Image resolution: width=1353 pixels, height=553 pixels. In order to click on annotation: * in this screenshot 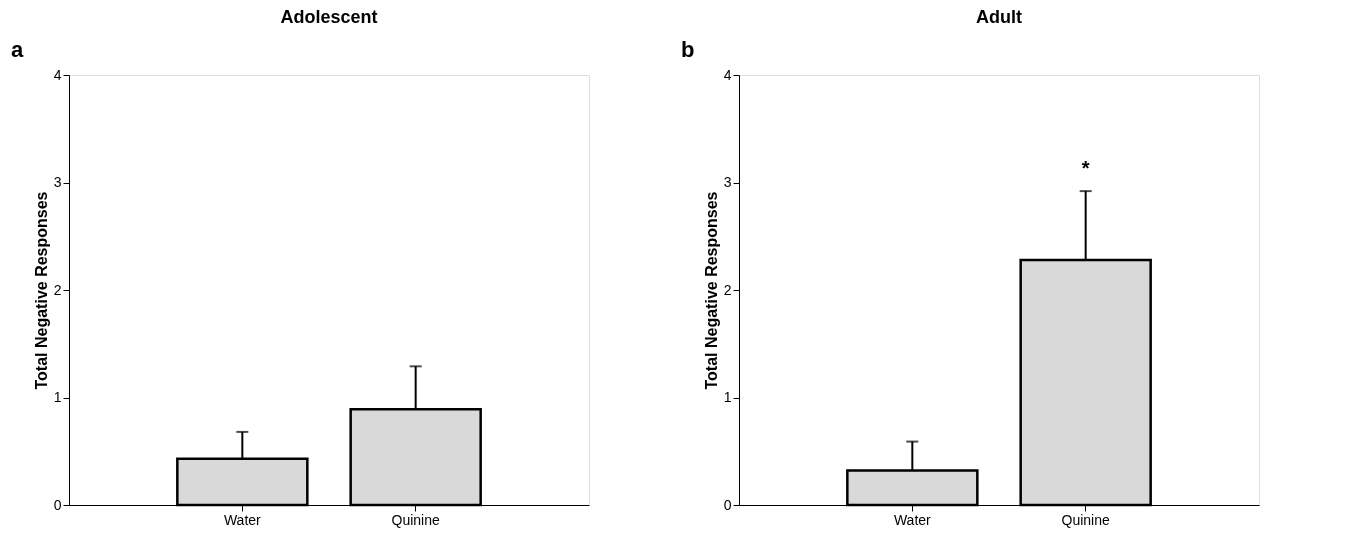, I will do `click(1085, 168)`.